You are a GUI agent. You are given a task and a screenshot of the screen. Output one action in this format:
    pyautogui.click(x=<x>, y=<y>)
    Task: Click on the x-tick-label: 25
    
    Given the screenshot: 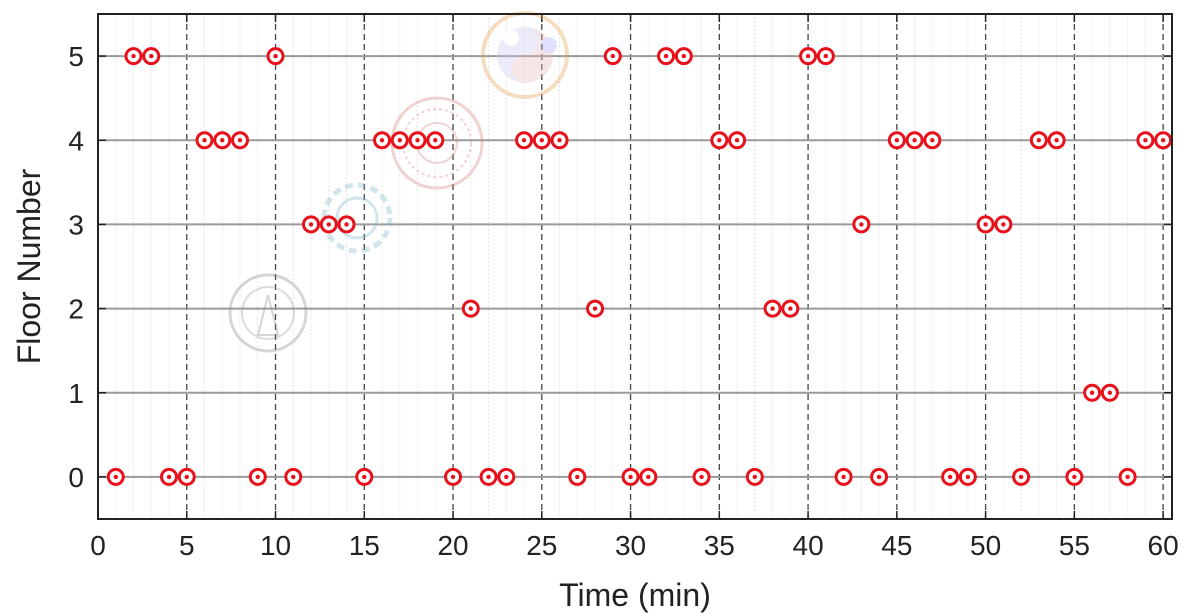 What is the action you would take?
    pyautogui.click(x=541, y=545)
    